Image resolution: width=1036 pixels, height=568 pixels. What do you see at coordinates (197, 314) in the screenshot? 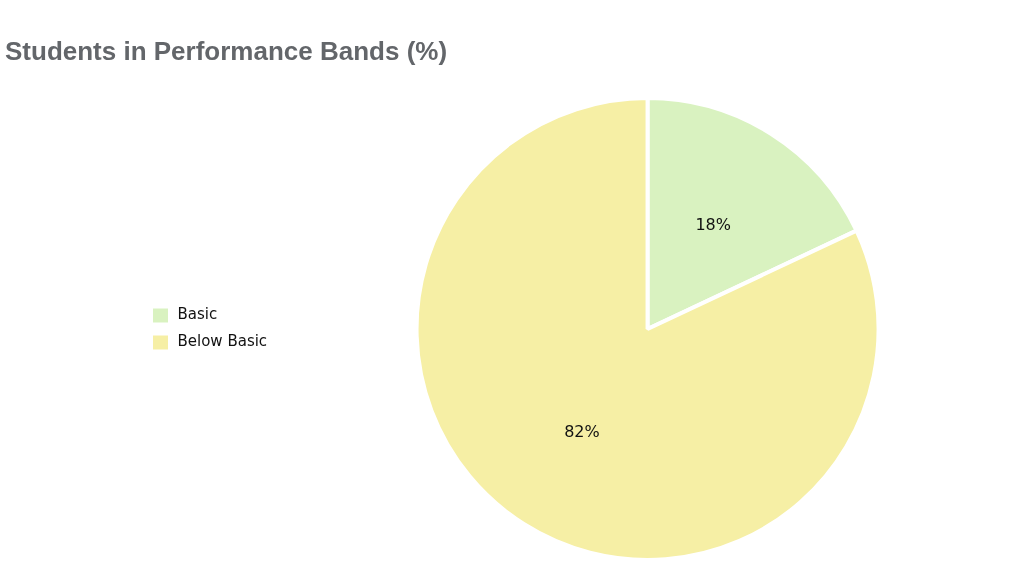
I see `legend-label: Basic` at bounding box center [197, 314].